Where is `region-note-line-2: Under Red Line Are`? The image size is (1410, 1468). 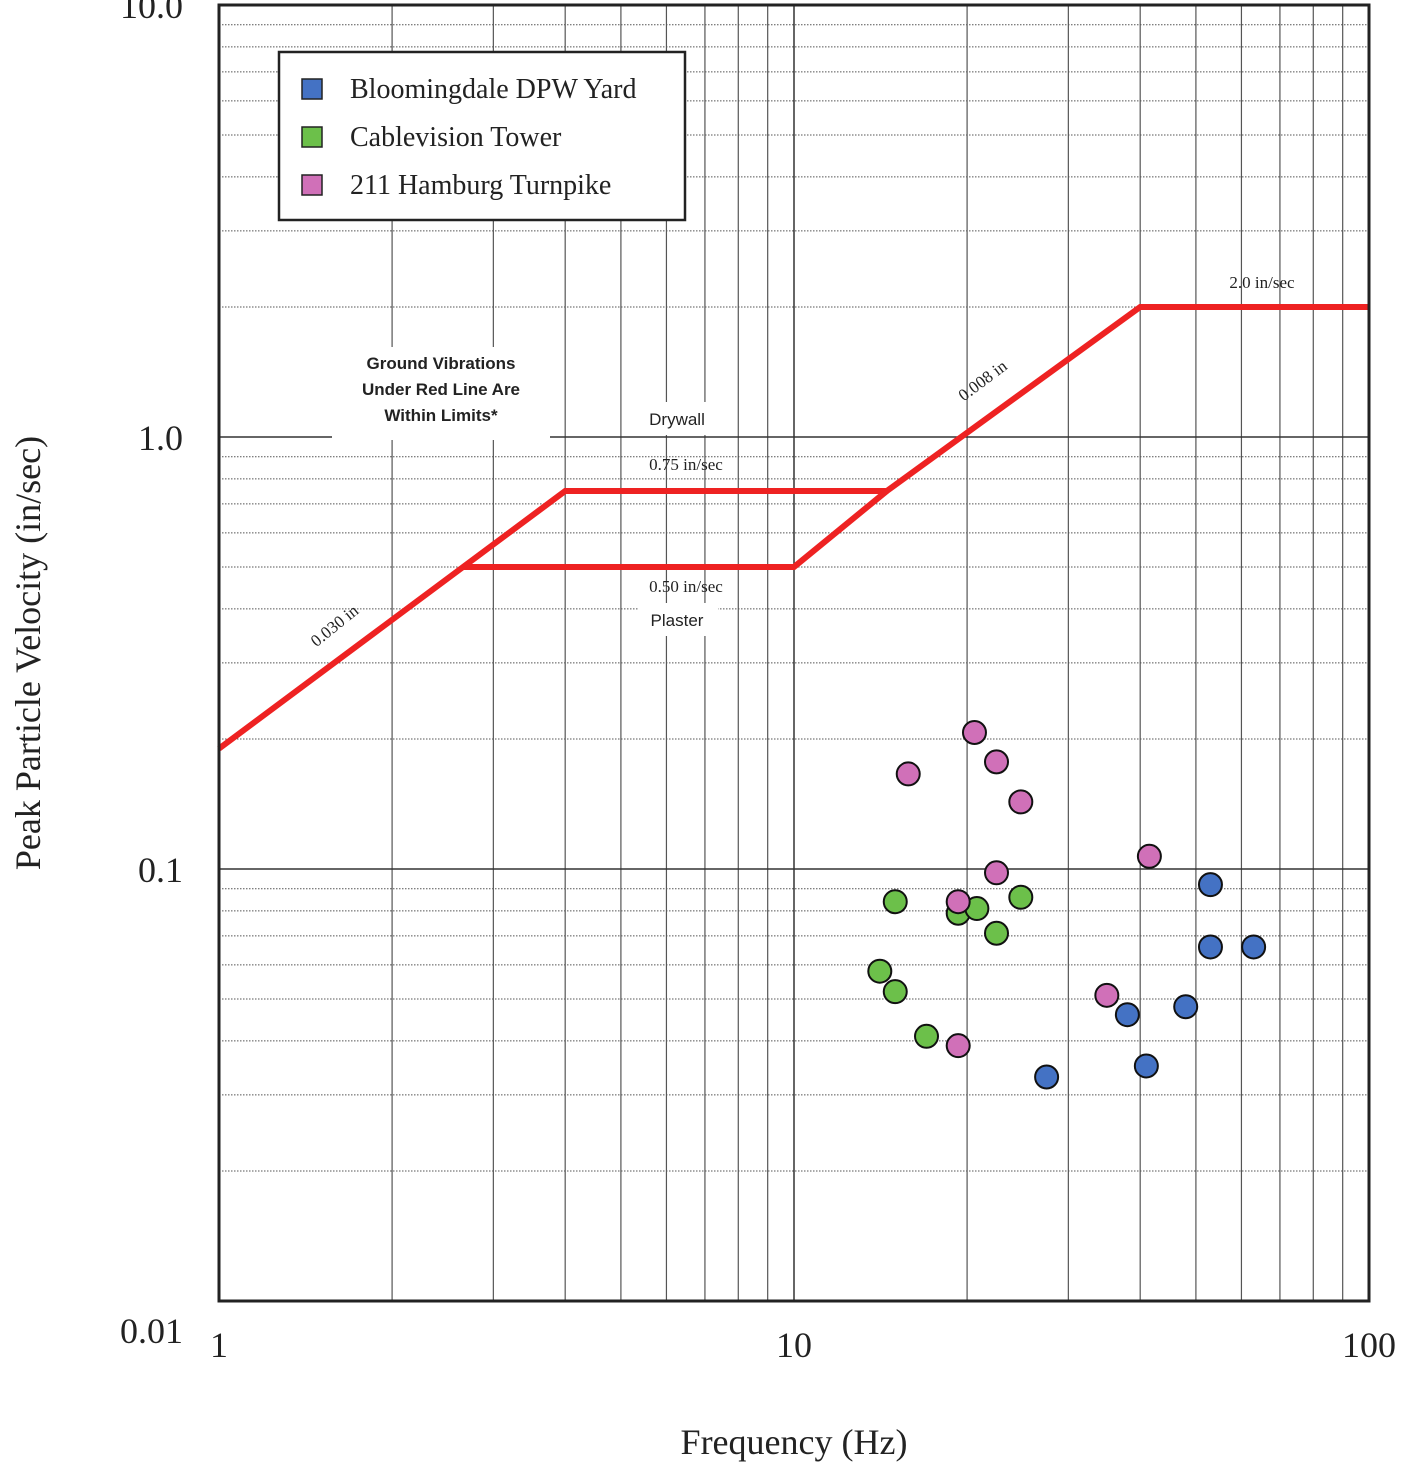 region-note-line-2: Under Red Line Are is located at coordinates (441, 389).